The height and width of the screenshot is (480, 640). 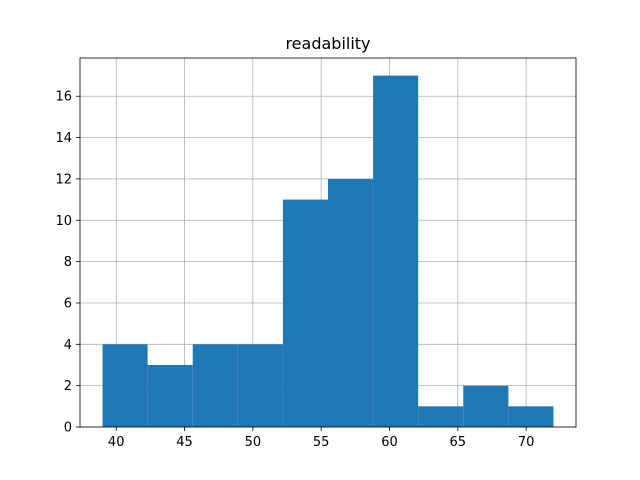 What do you see at coordinates (63, 179) in the screenshot?
I see `y-tick-label: 12` at bounding box center [63, 179].